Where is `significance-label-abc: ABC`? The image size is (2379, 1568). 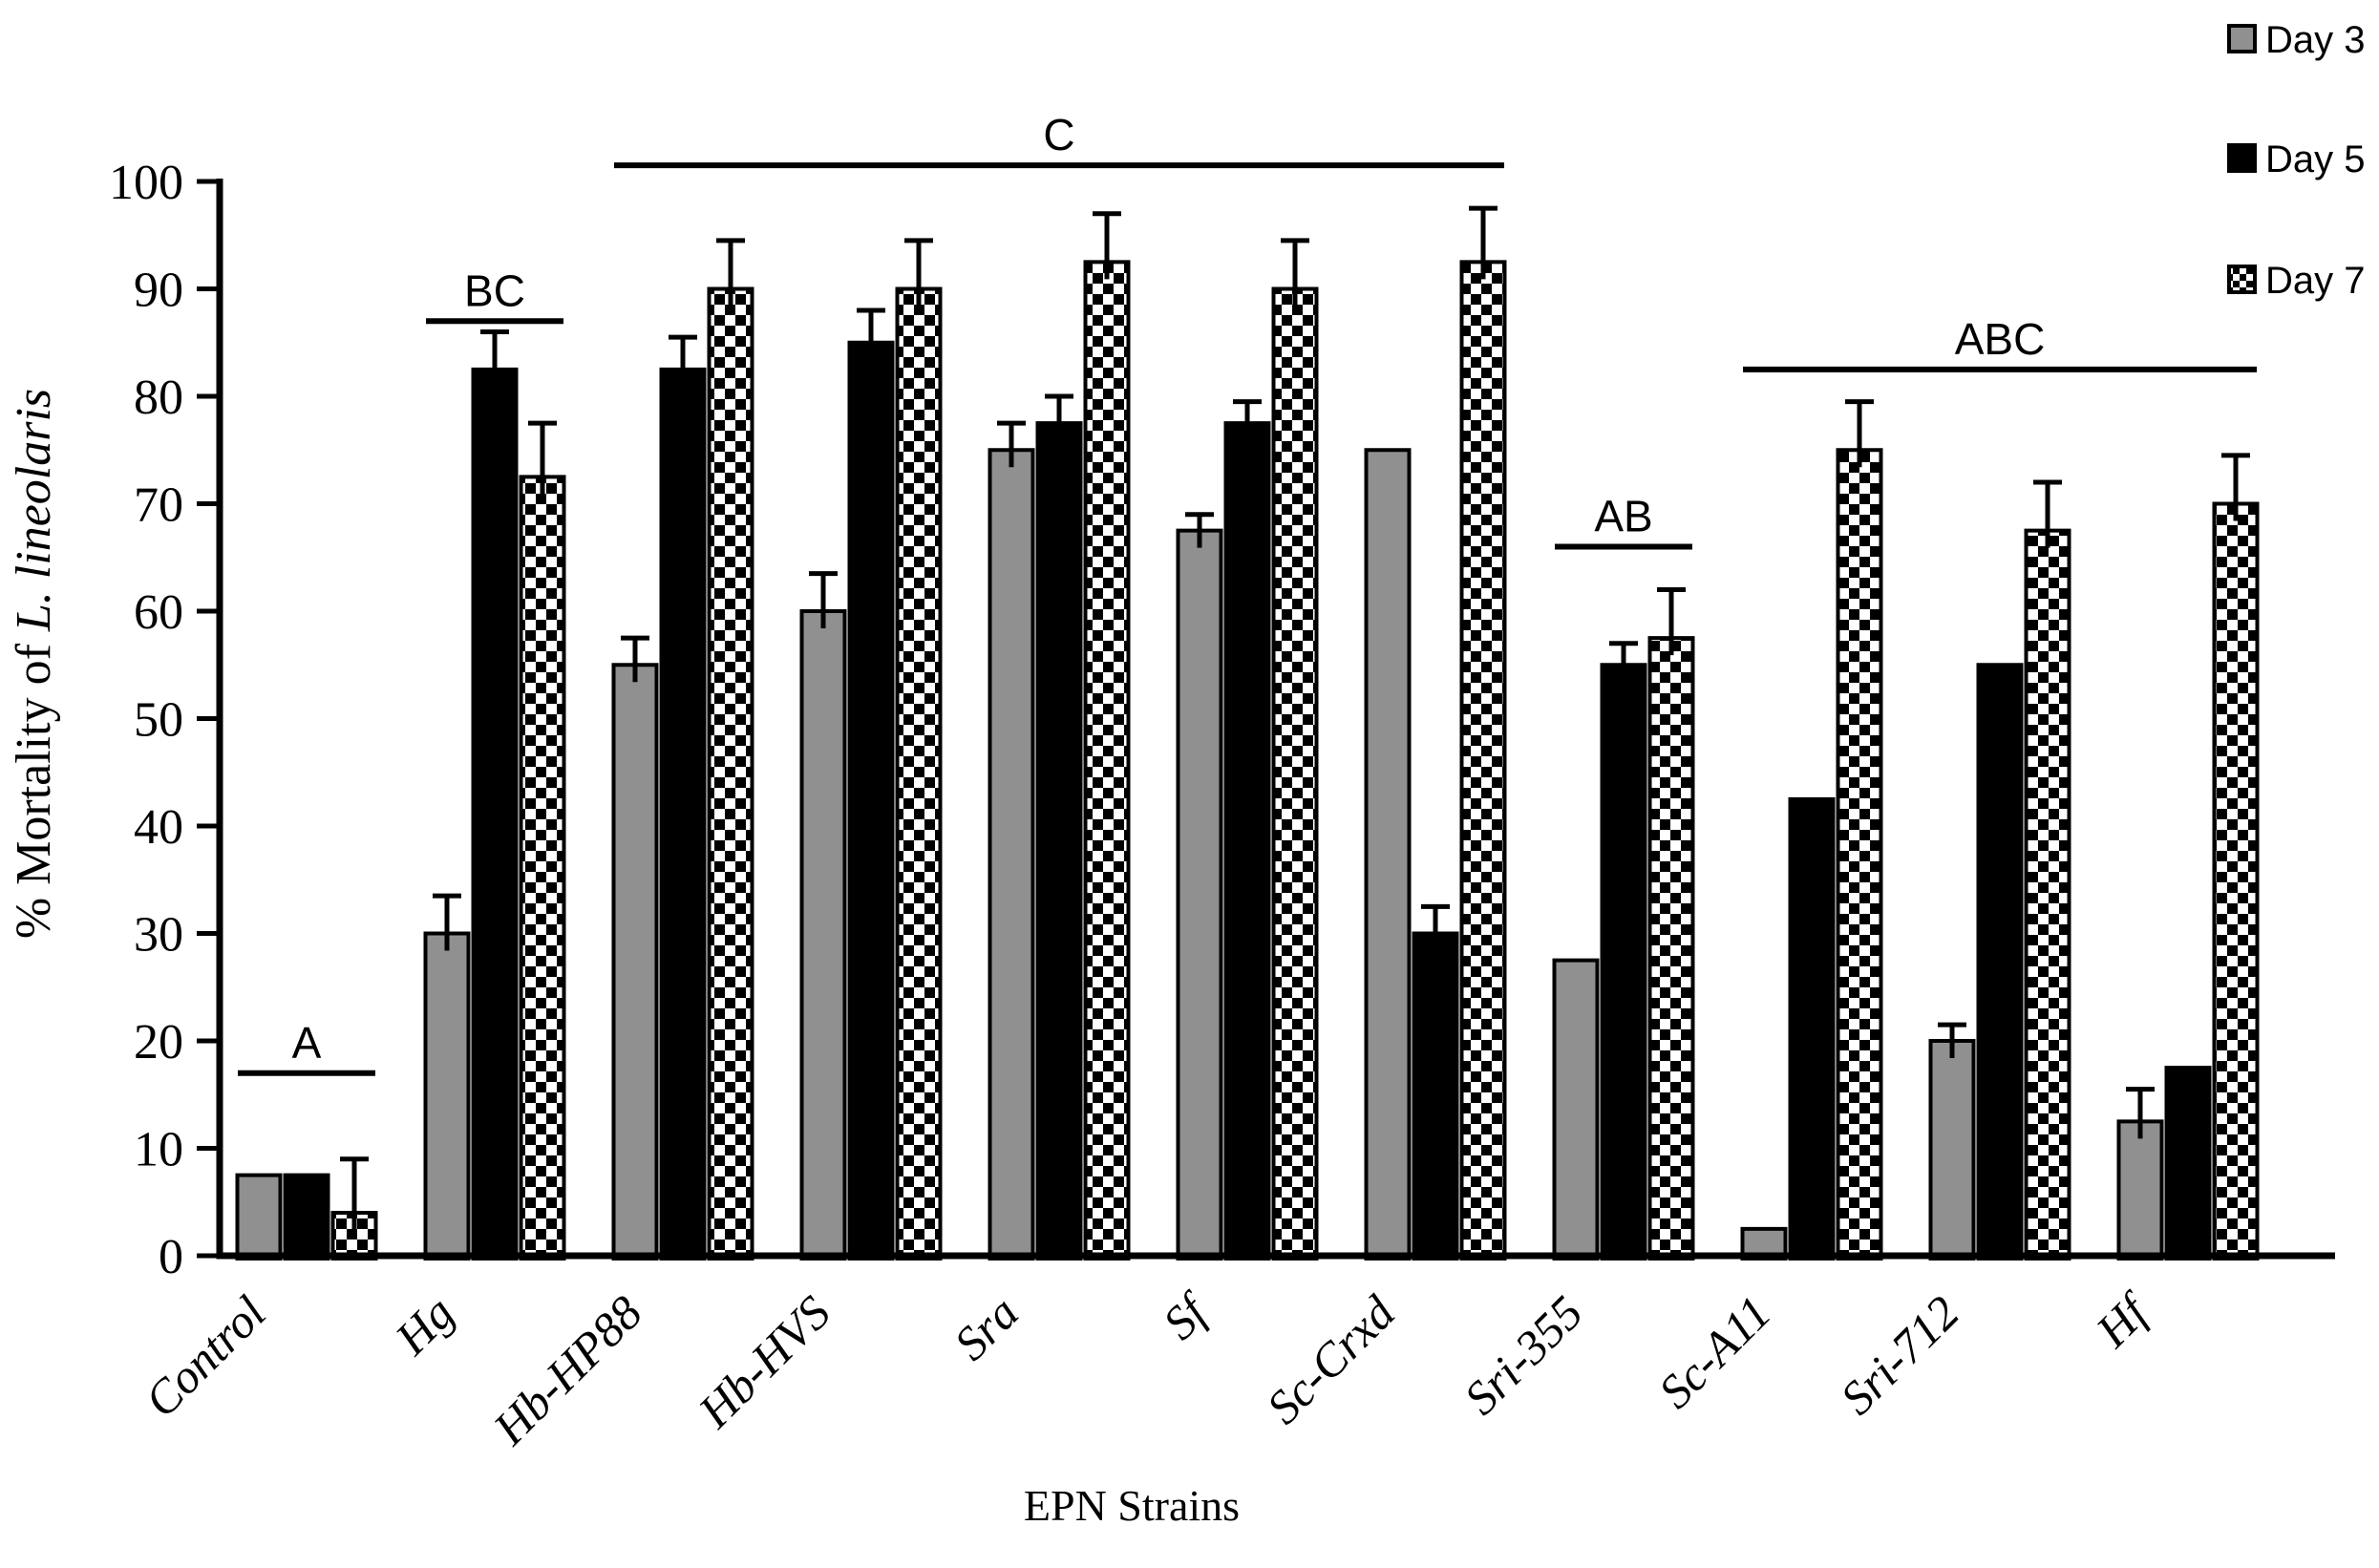 significance-label-abc: ABC is located at coordinates (2000, 339).